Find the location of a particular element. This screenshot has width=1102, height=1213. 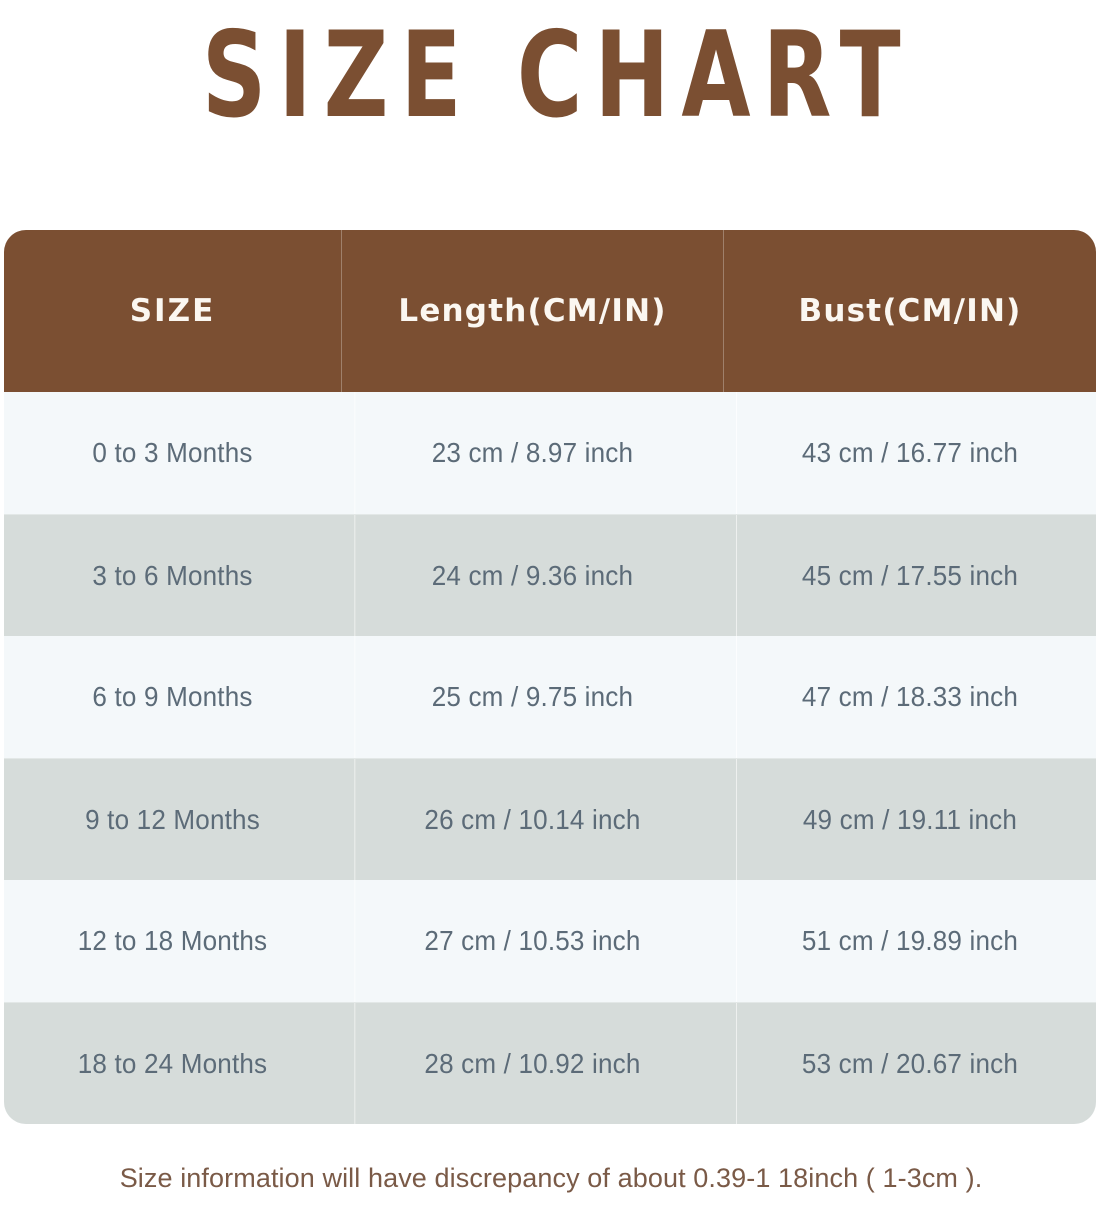

column-header-size: SIZE is located at coordinates (172, 311).